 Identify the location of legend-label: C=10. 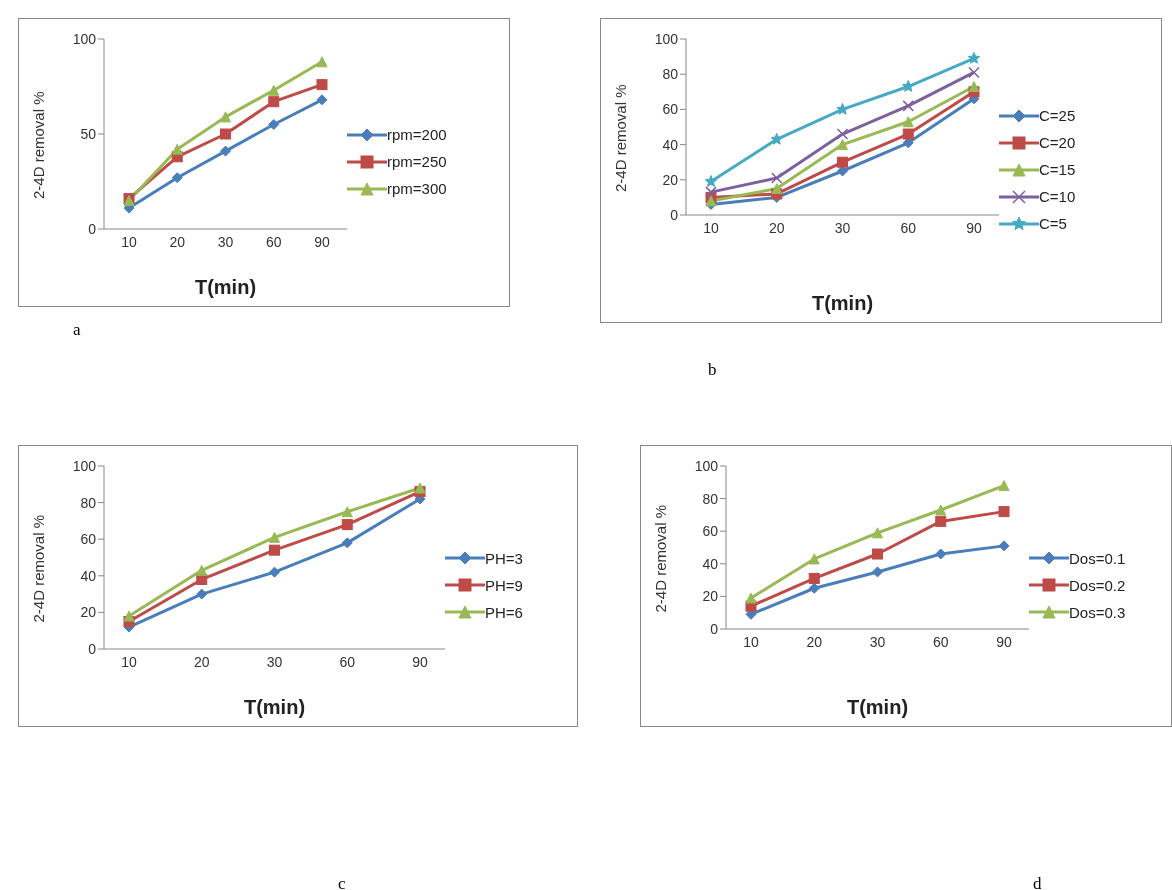
(1057, 196).